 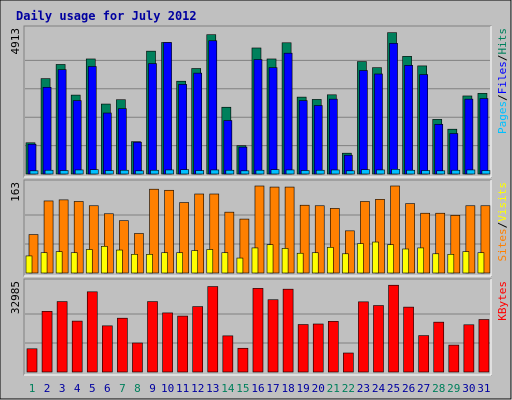 What do you see at coordinates (438, 388) in the screenshot?
I see `day-label: 28` at bounding box center [438, 388].